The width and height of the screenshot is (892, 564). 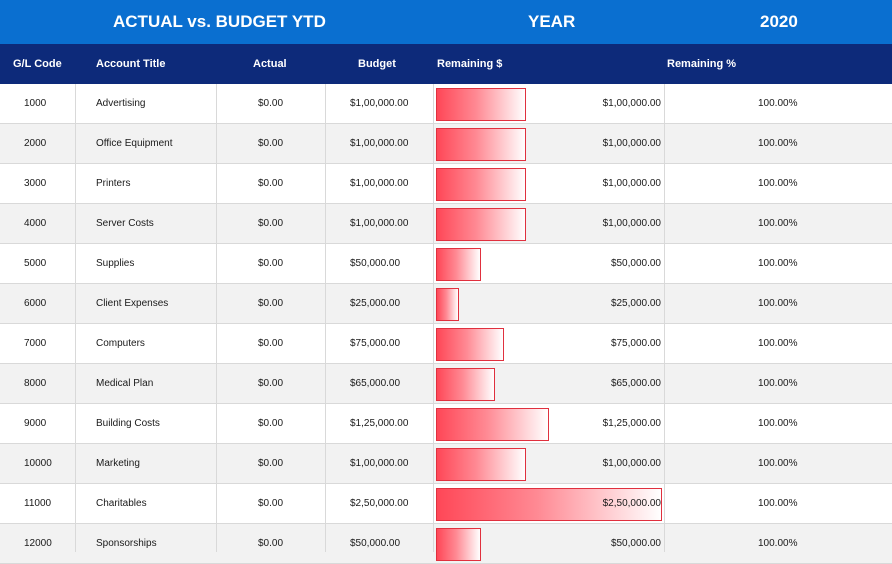 What do you see at coordinates (120, 343) in the screenshot?
I see `account-title-cell: Computers` at bounding box center [120, 343].